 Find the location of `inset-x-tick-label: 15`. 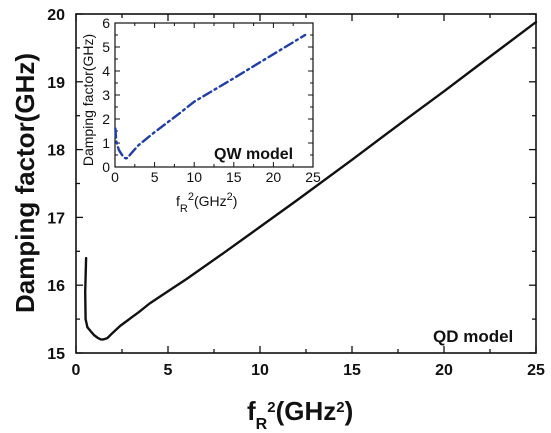

inset-x-tick-label: 15 is located at coordinates (234, 177).